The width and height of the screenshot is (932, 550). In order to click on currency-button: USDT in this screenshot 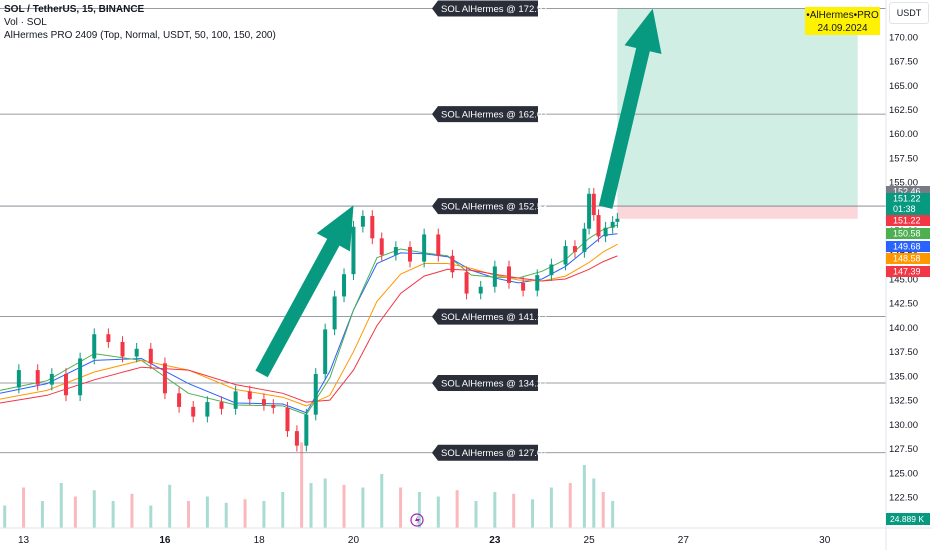, I will do `click(909, 13)`.